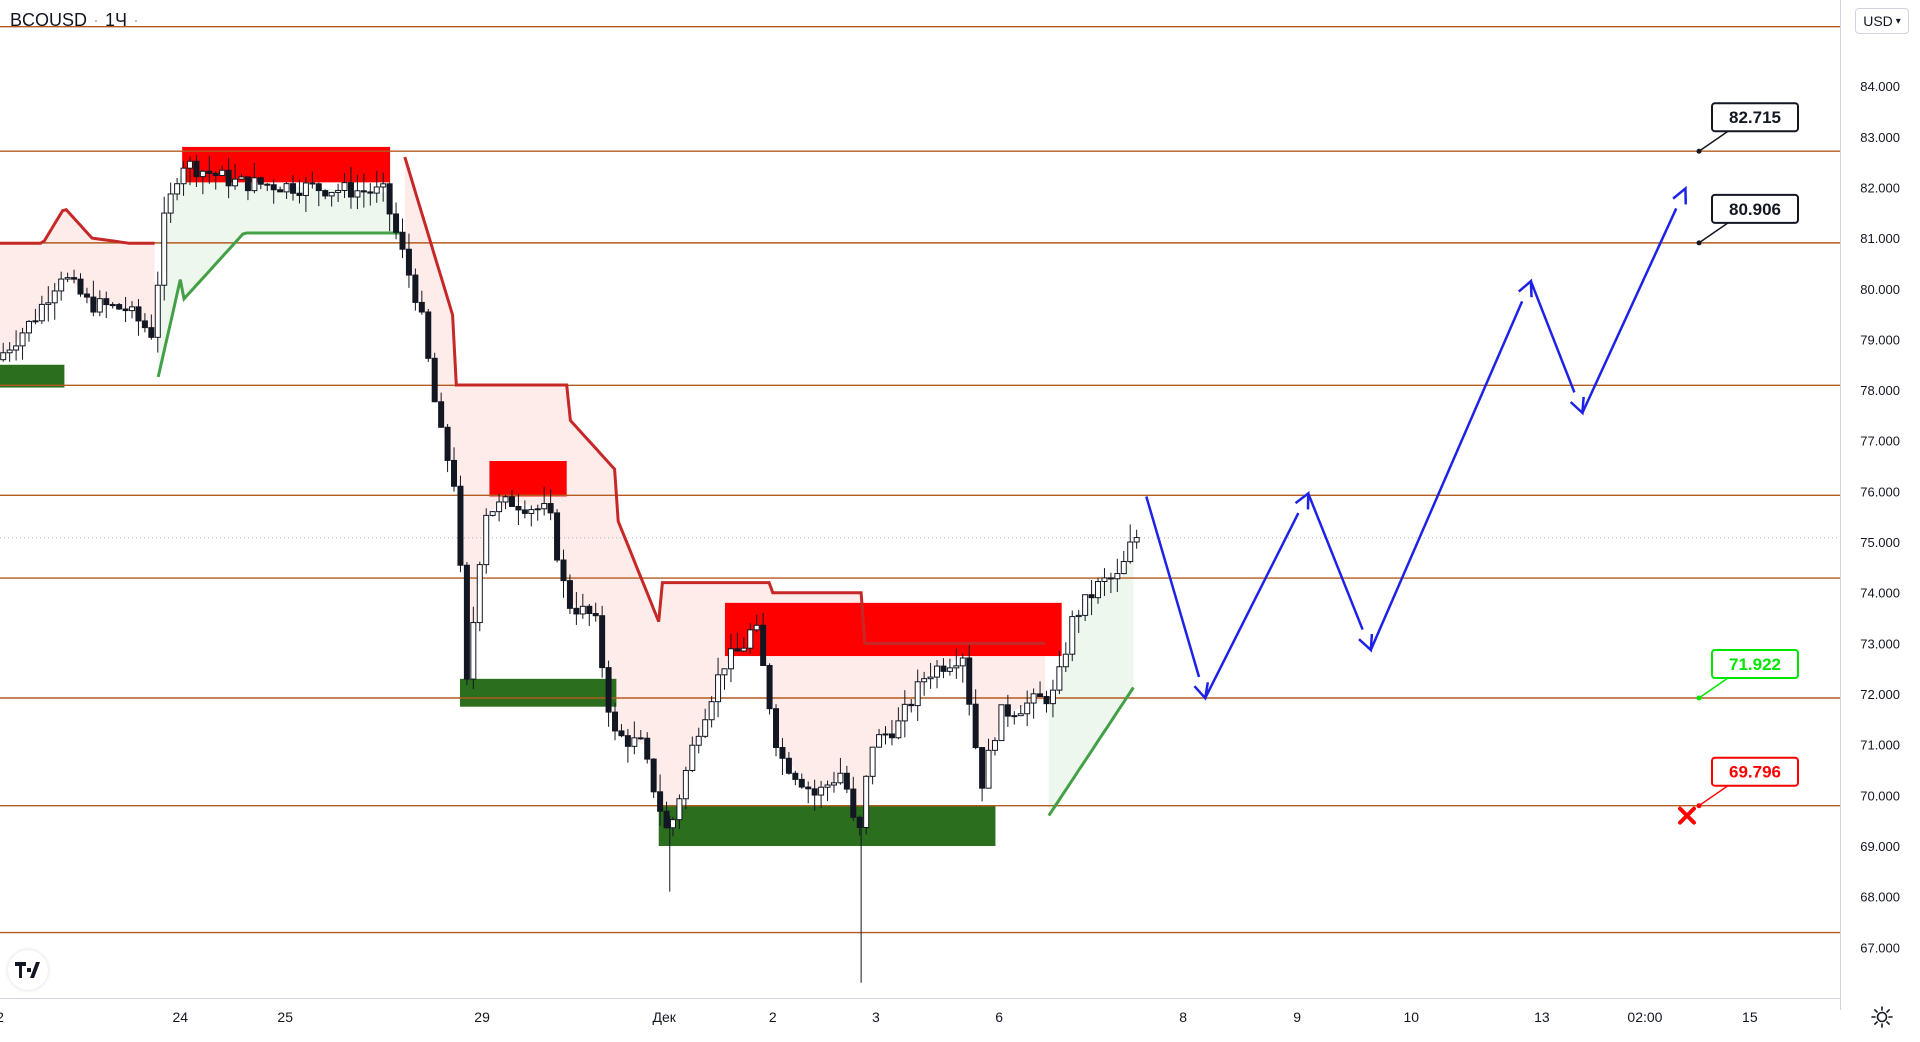  What do you see at coordinates (1880, 643) in the screenshot?
I see `y-tick-label: 73.000` at bounding box center [1880, 643].